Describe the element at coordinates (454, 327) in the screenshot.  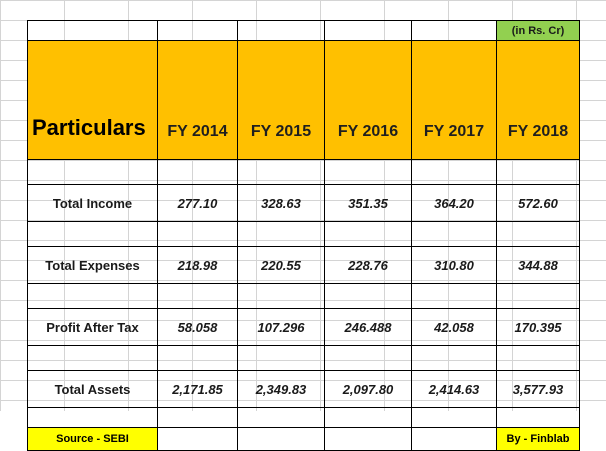
I see `value-cell: 42.058` at that location.